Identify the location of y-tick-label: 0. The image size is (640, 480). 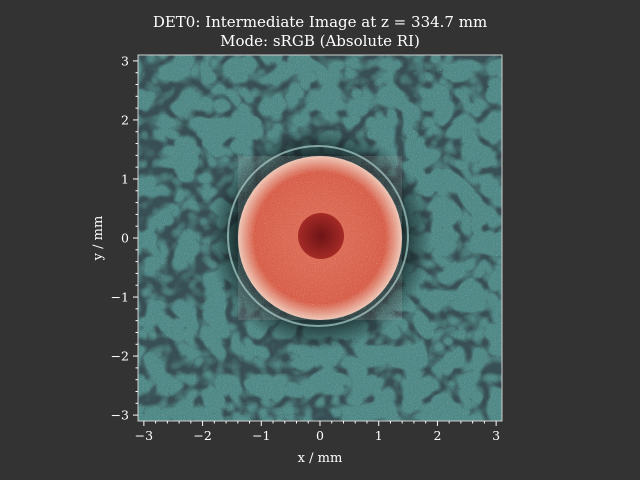
(125, 238).